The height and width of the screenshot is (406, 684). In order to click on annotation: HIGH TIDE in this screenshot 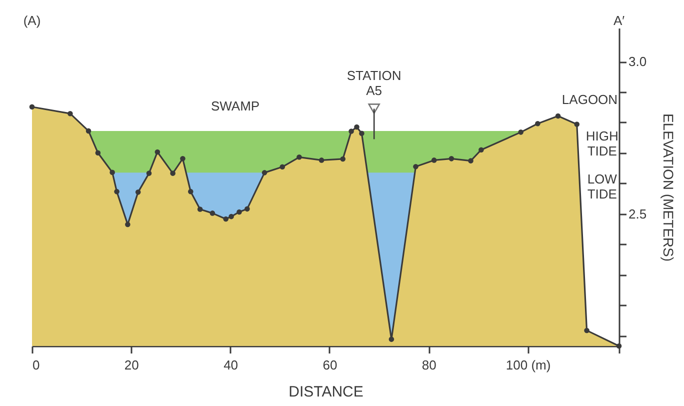, I will do `click(602, 143)`.